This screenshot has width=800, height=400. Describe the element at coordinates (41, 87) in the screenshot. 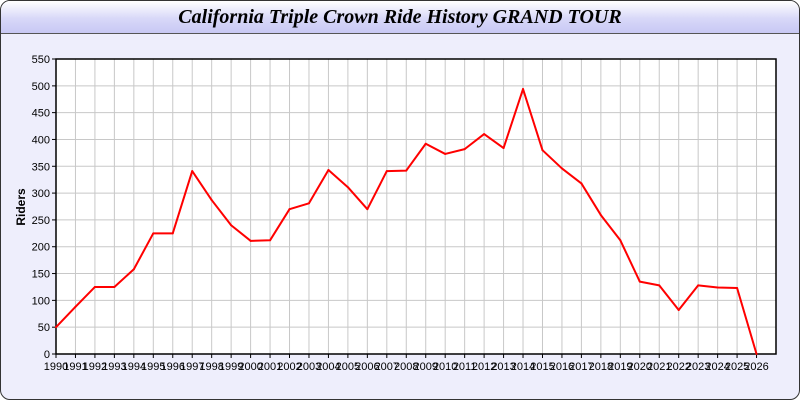

I see `y-tick-label: 500` at that location.